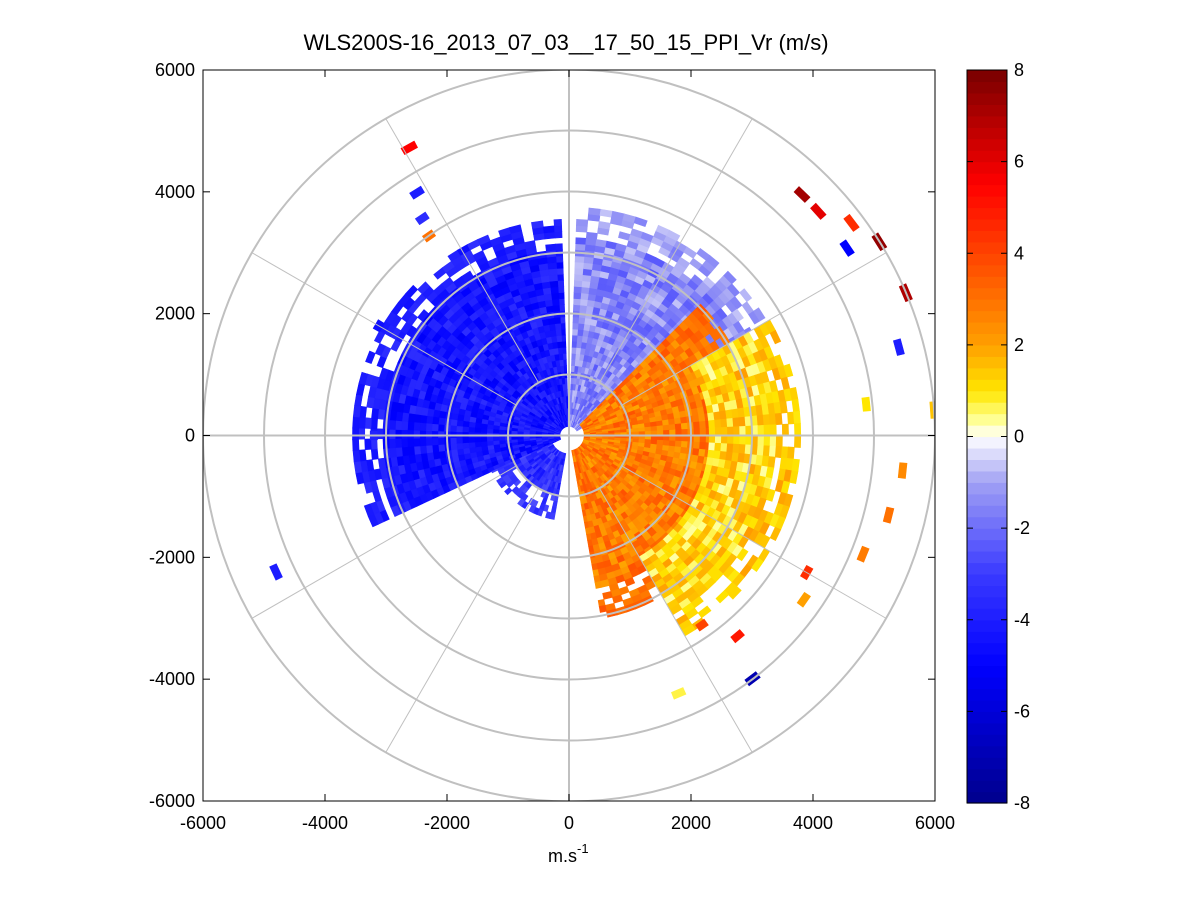 The height and width of the screenshot is (901, 1201). Describe the element at coordinates (1019, 162) in the screenshot. I see `colorbar-tick-label: 6` at that location.